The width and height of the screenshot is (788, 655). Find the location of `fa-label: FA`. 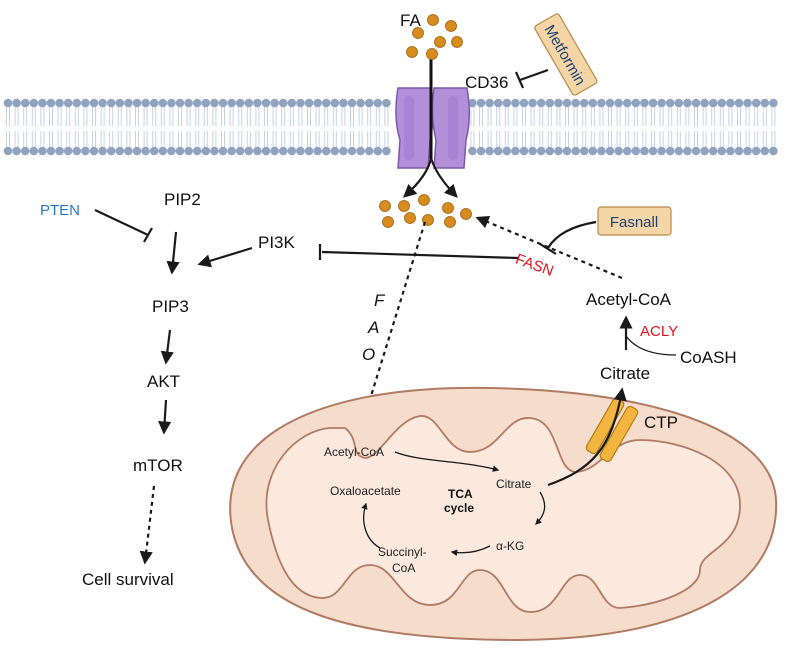

fa-label: FA is located at coordinates (410, 20).